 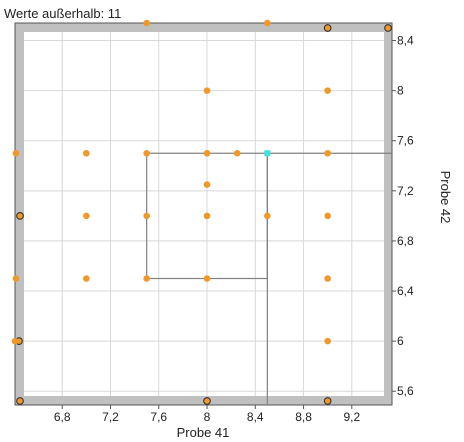 What do you see at coordinates (400, 341) in the screenshot?
I see `y-tick-label: 6` at bounding box center [400, 341].